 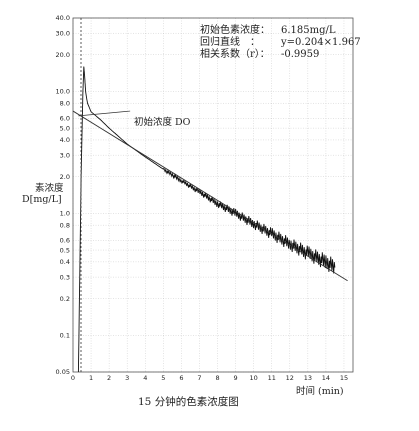 What do you see at coordinates (65, 177) in the screenshot?
I see `y-tick-label: 2.0` at bounding box center [65, 177].